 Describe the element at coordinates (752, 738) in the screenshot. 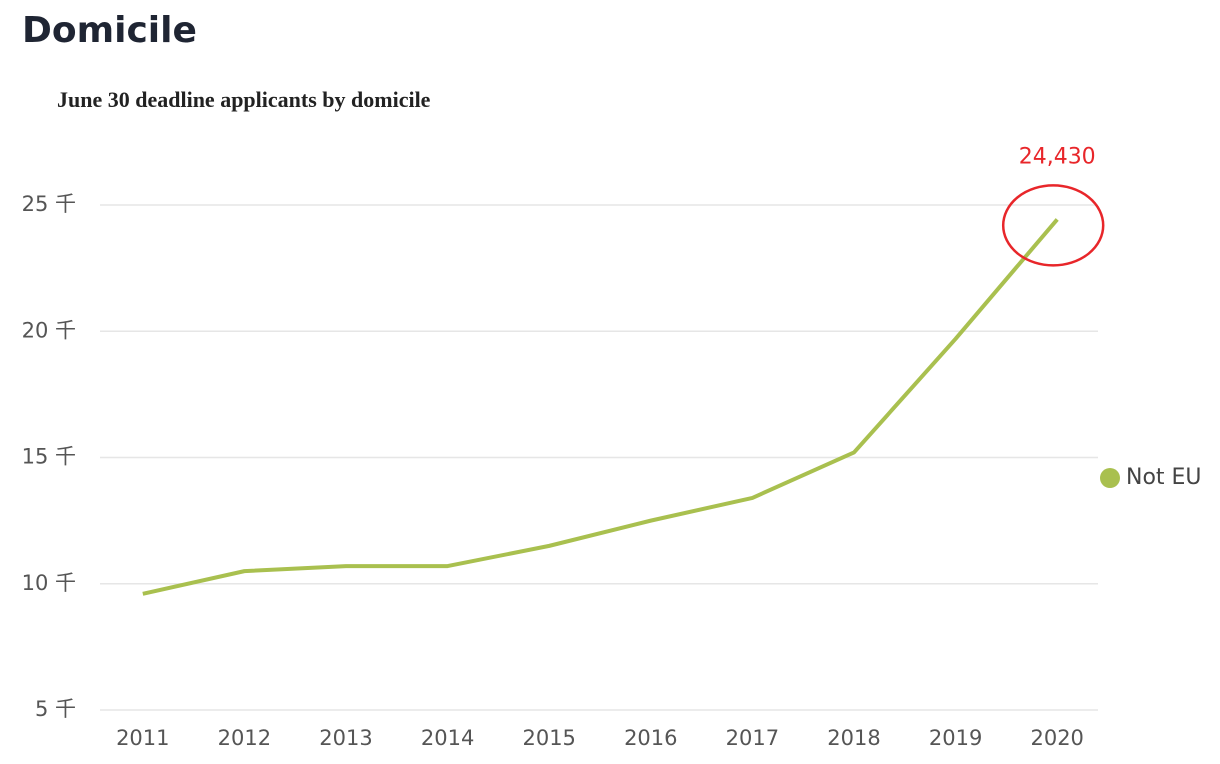

I see `x-tick-label: 2017` at that location.